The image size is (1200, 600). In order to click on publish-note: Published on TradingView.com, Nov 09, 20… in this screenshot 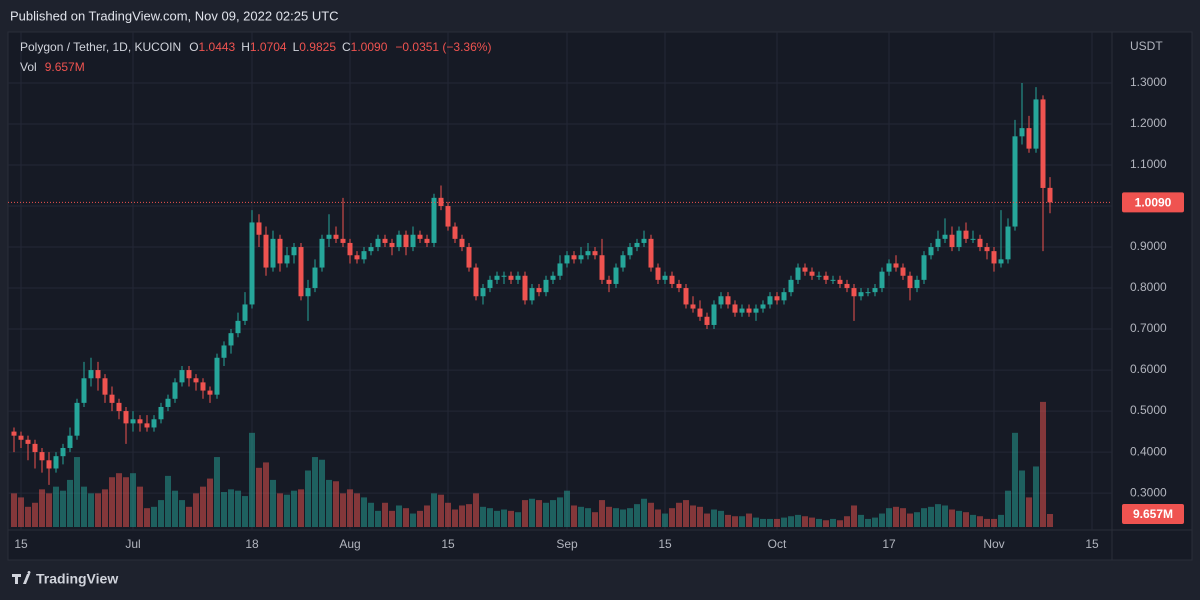, I will do `click(174, 15)`.